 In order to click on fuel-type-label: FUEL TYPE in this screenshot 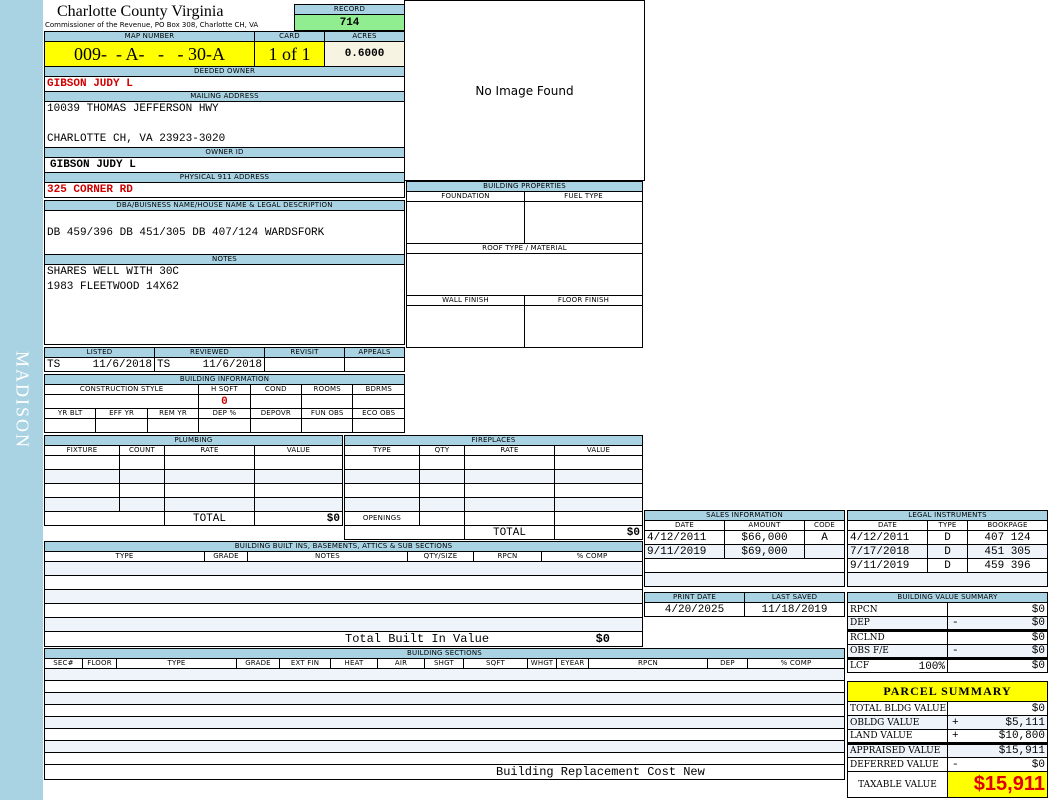, I will do `click(583, 196)`.